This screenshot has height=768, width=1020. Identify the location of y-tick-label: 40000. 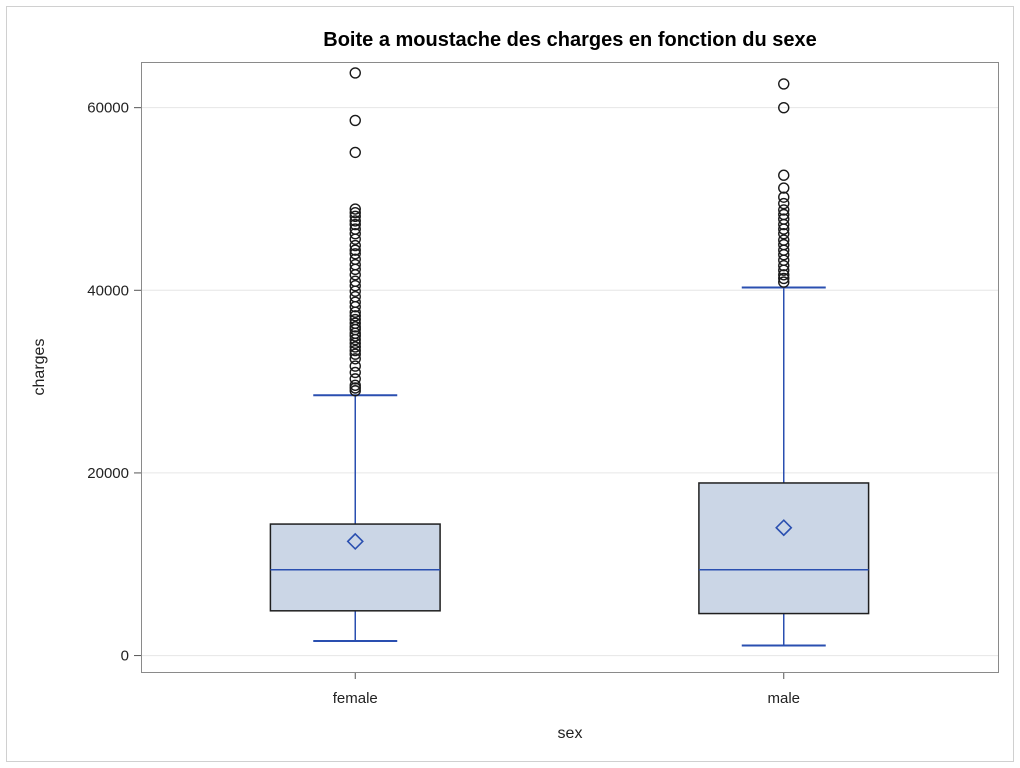
(108, 290).